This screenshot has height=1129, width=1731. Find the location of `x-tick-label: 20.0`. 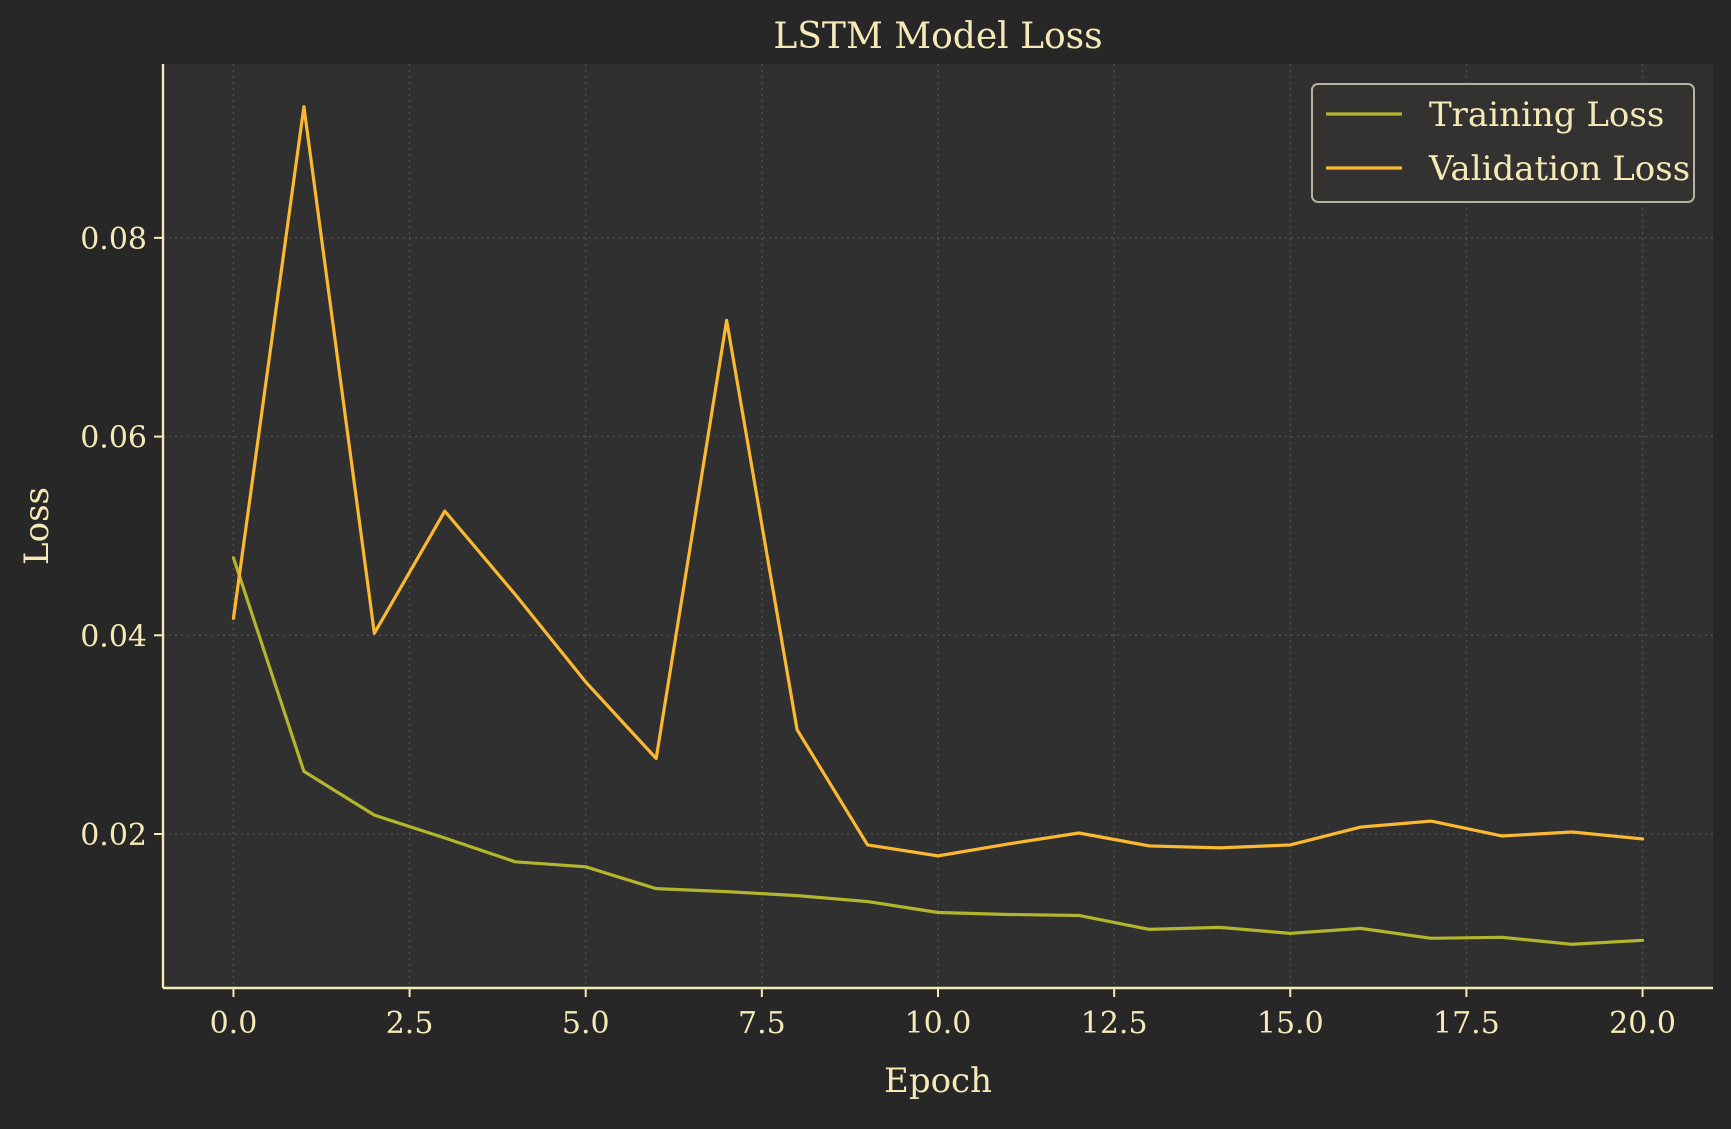

x-tick-label: 20.0 is located at coordinates (1642, 1023).